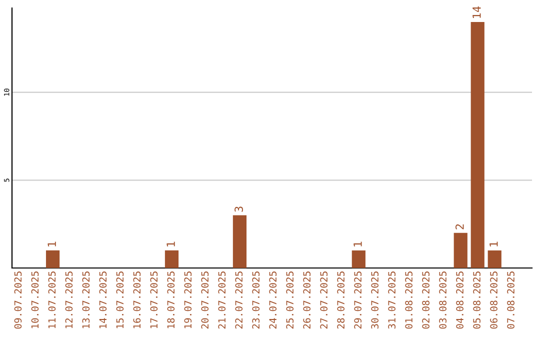 This screenshot has width=540, height=340. Describe the element at coordinates (171, 300) in the screenshot. I see `x-tick-label: 18.07.2025` at that location.